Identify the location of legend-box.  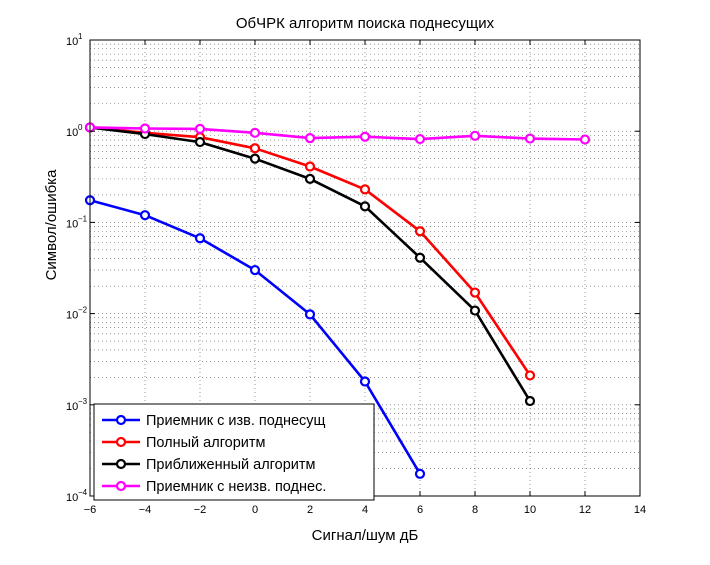
(234, 452).